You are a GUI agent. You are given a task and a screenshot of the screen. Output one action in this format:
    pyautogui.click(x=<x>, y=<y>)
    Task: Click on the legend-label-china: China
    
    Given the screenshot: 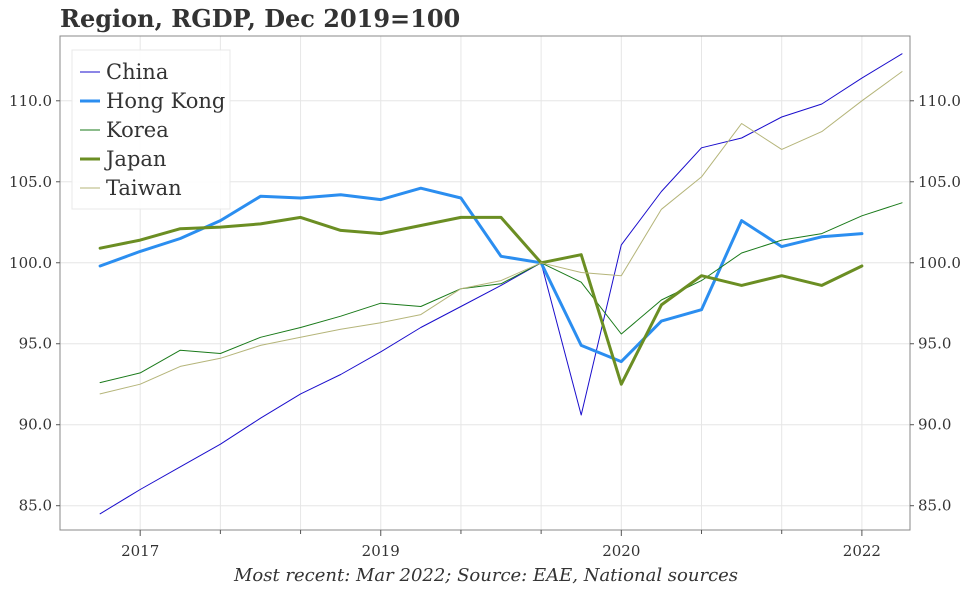 What is the action you would take?
    pyautogui.click(x=137, y=72)
    